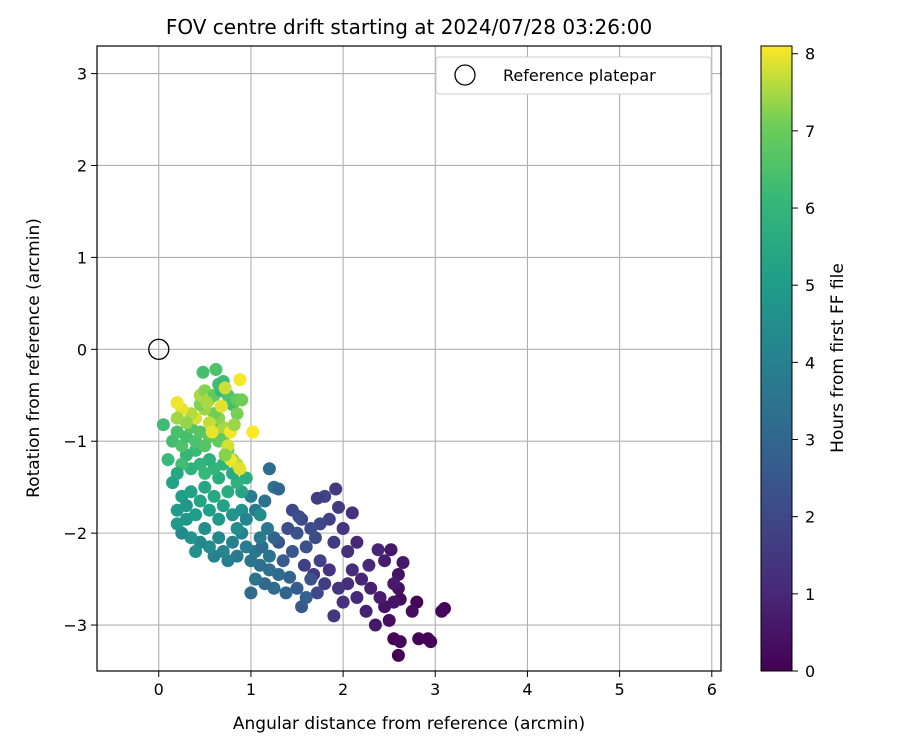 The width and height of the screenshot is (900, 750). I want to click on y-tick-label: −3, so click(75, 625).